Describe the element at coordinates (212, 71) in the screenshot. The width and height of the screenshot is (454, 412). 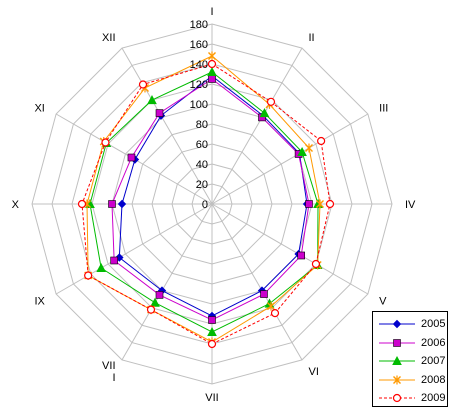
I see `data-point-2007-I` at that location.